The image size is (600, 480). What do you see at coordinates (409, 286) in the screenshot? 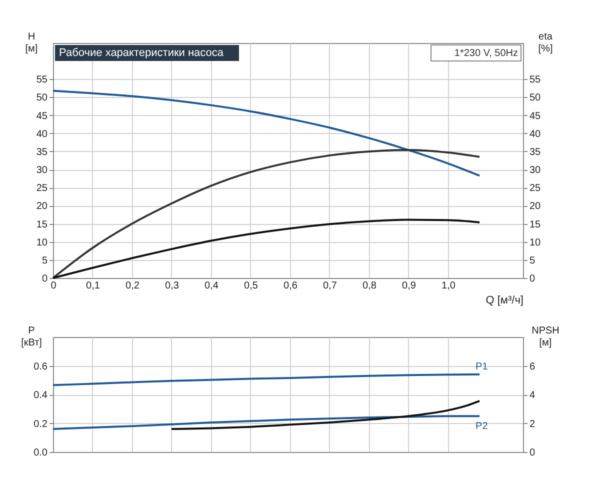
I see `x-tick-label: 0,9` at bounding box center [409, 286].